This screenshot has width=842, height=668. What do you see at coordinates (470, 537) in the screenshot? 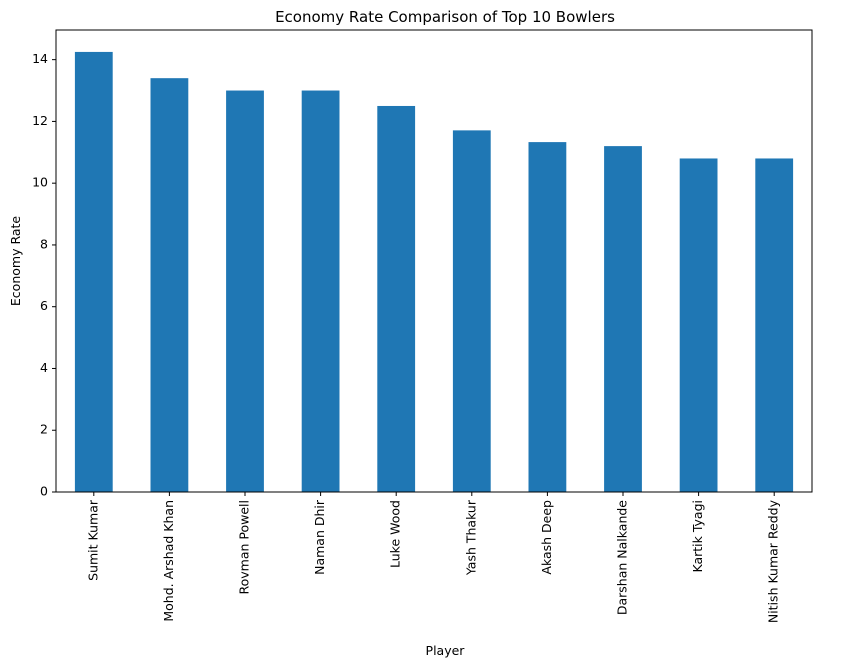
I see `x-tick-label: Yash Thakur` at bounding box center [470, 537].